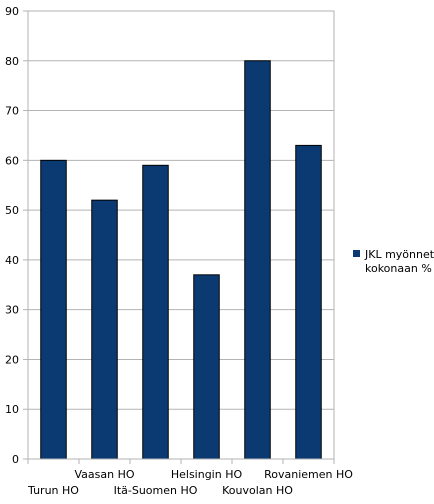  I want to click on y-tick-label: 80, so click(12, 61).